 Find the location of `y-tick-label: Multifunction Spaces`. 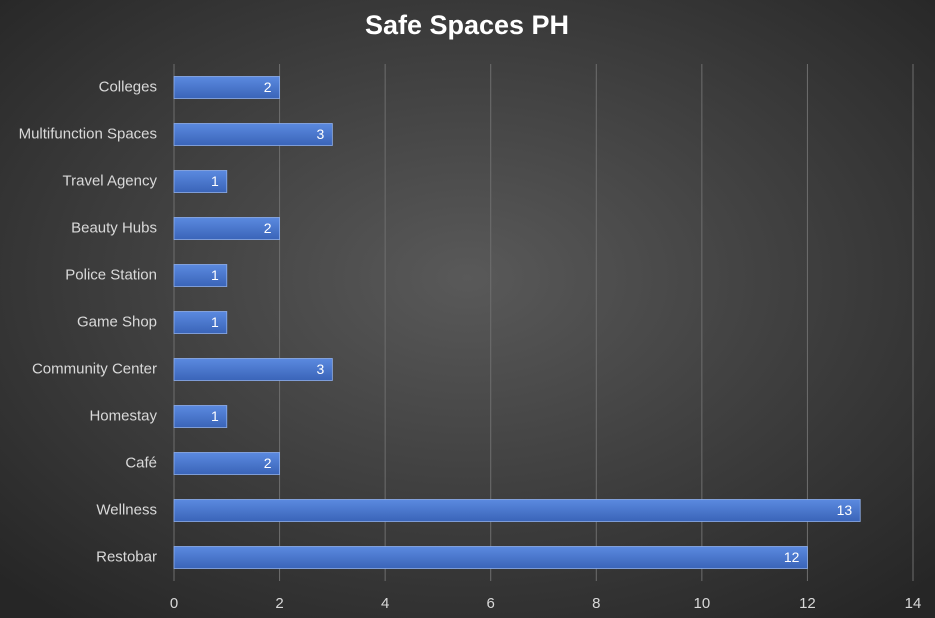

y-tick-label: Multifunction Spaces is located at coordinates (88, 133).